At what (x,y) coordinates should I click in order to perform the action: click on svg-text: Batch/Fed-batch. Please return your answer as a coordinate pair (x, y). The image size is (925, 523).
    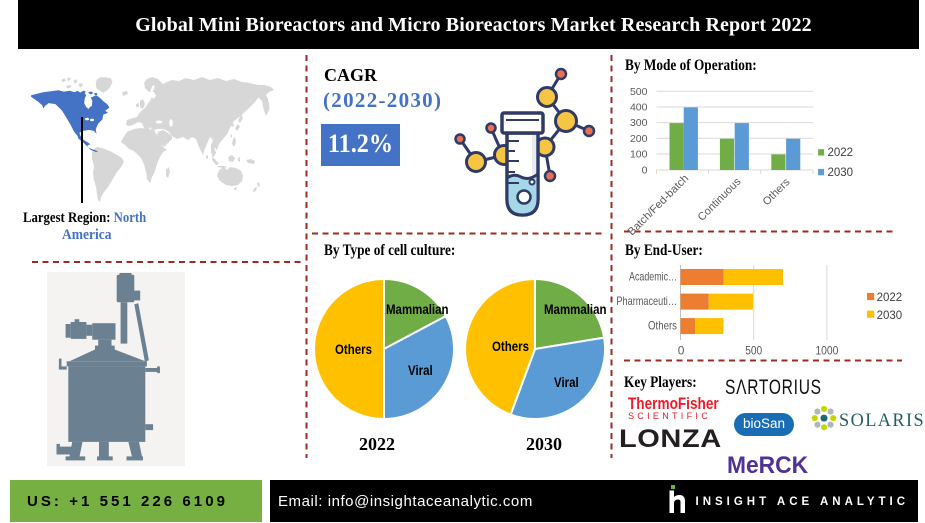
    Looking at the image, I should click on (659, 204).